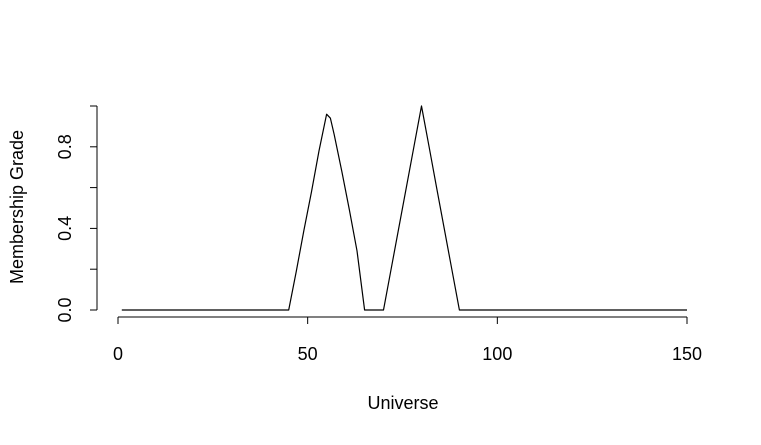  Describe the element at coordinates (76, 214) in the screenshot. I see `y-axis: 0.0 0.4 0.8` at that location.